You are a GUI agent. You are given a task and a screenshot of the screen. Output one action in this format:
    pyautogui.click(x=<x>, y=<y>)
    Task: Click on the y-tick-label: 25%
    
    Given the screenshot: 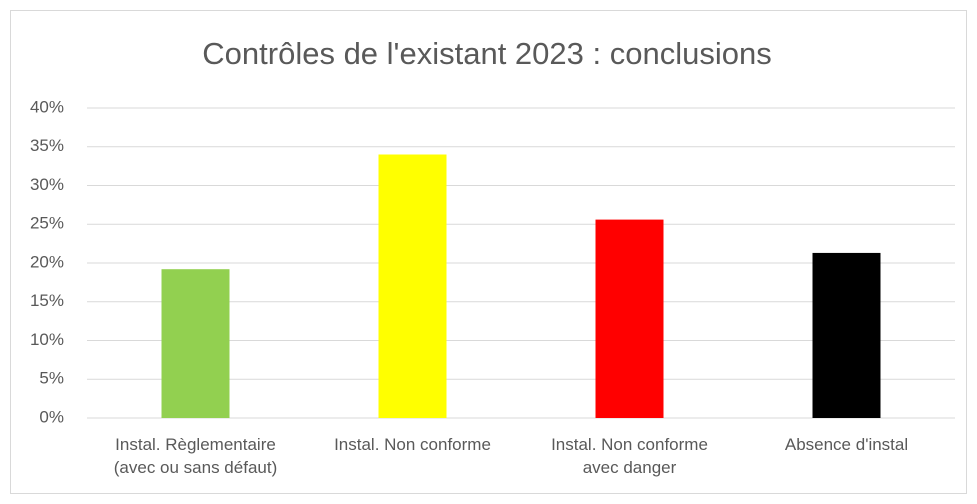 What is the action you would take?
    pyautogui.click(x=47, y=223)
    